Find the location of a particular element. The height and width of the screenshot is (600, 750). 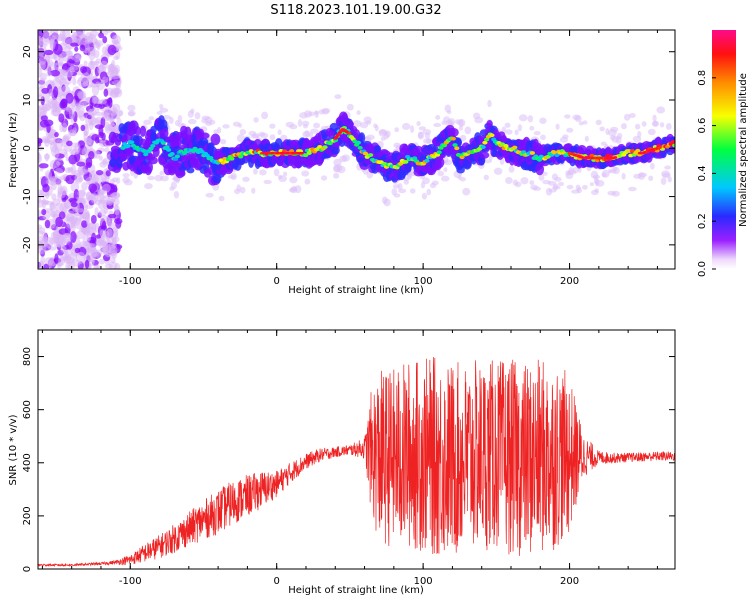

spectrogram-x-tick-label: -100 is located at coordinates (130, 281).